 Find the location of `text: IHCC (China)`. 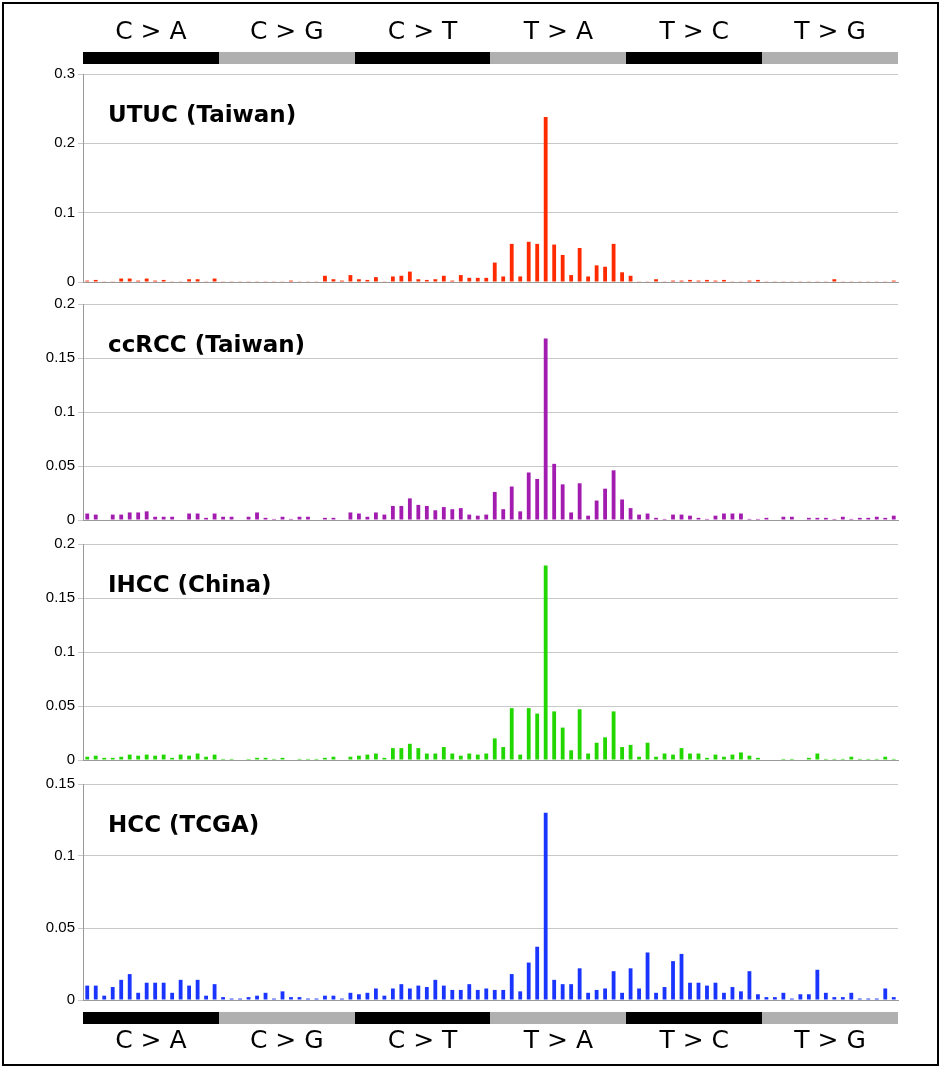

text: IHCC (China) is located at coordinates (190, 583).